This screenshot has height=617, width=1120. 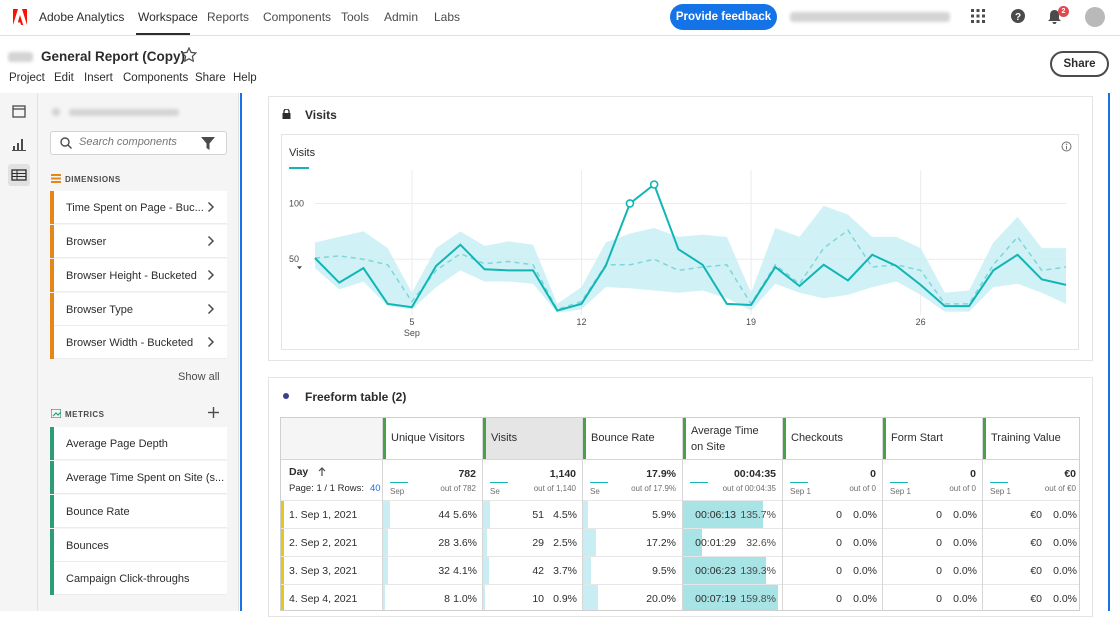 What do you see at coordinates (210, 78) in the screenshot?
I see `menu-share: Share` at bounding box center [210, 78].